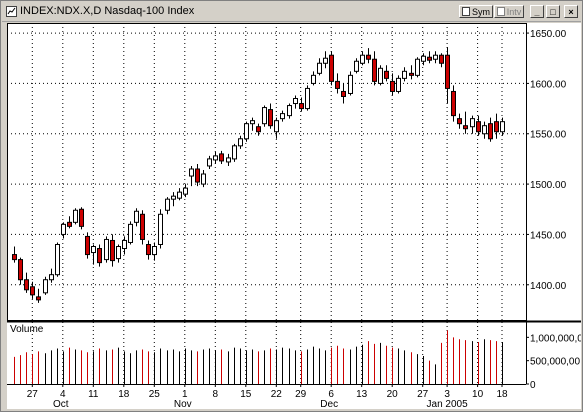 This screenshot has width=583, height=412. I want to click on x-tick-label: 3, so click(447, 394).